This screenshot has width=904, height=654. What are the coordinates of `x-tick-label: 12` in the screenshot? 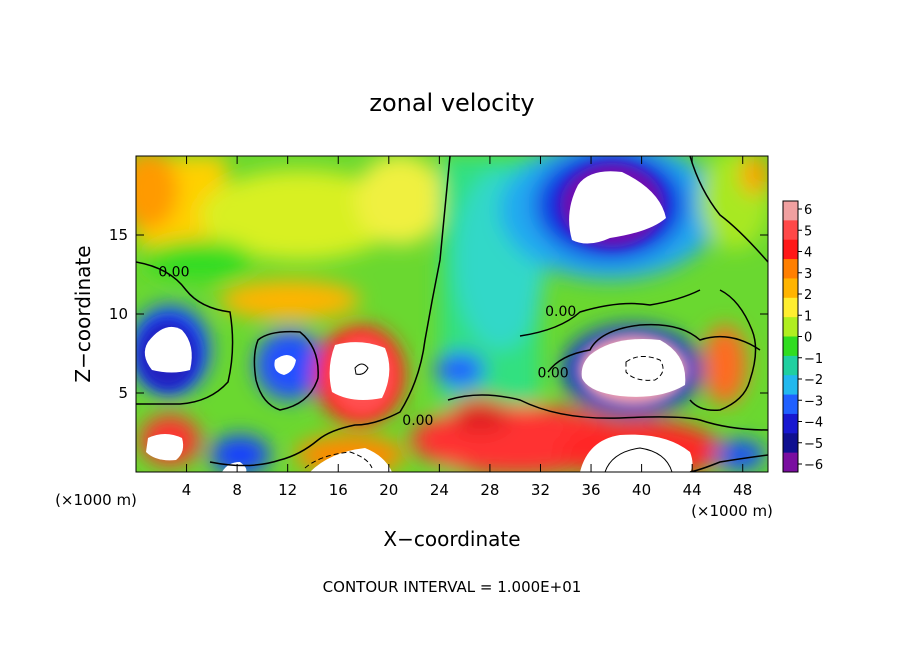 It's located at (287, 490).